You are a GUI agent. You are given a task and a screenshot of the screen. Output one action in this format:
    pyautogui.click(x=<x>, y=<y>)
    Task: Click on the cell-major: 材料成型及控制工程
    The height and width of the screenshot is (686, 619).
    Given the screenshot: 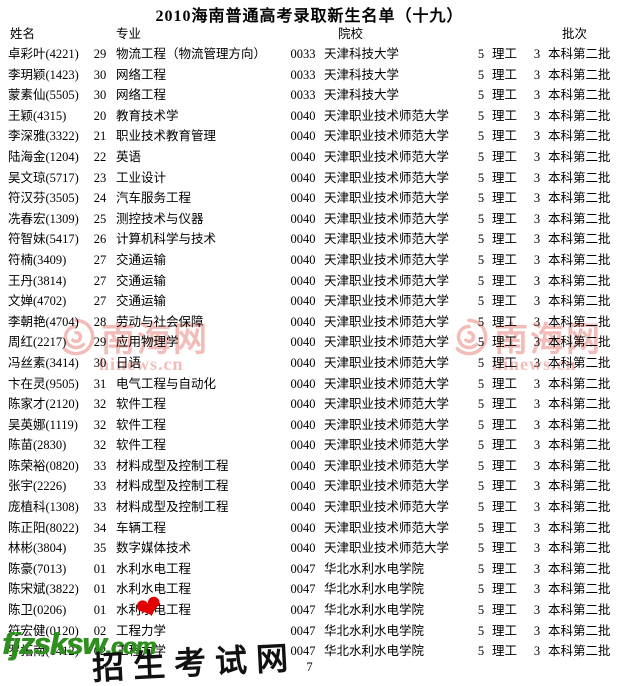 What is the action you would take?
    pyautogui.click(x=172, y=486)
    